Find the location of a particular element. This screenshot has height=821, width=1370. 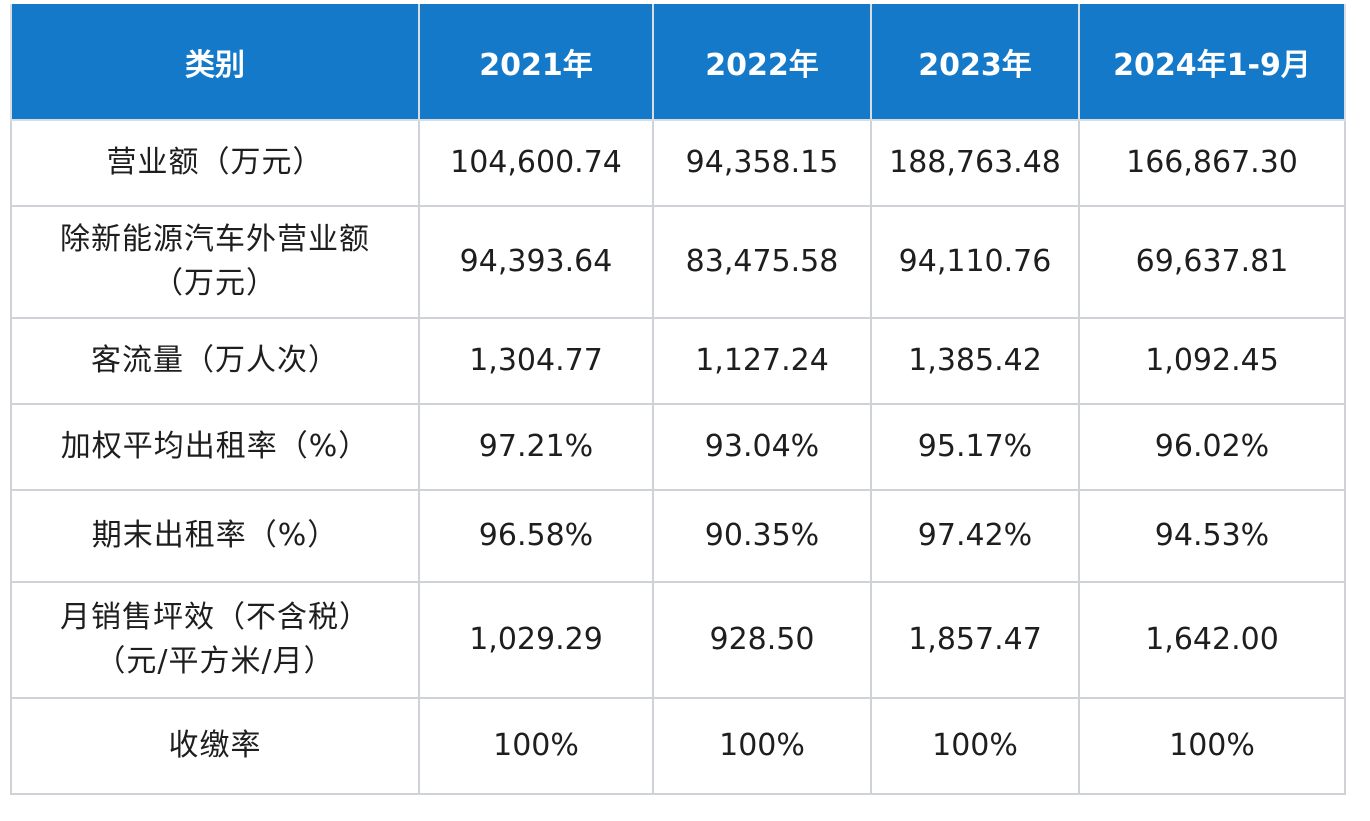

row-label-line: 客流量（万人次） is located at coordinates (215, 360).